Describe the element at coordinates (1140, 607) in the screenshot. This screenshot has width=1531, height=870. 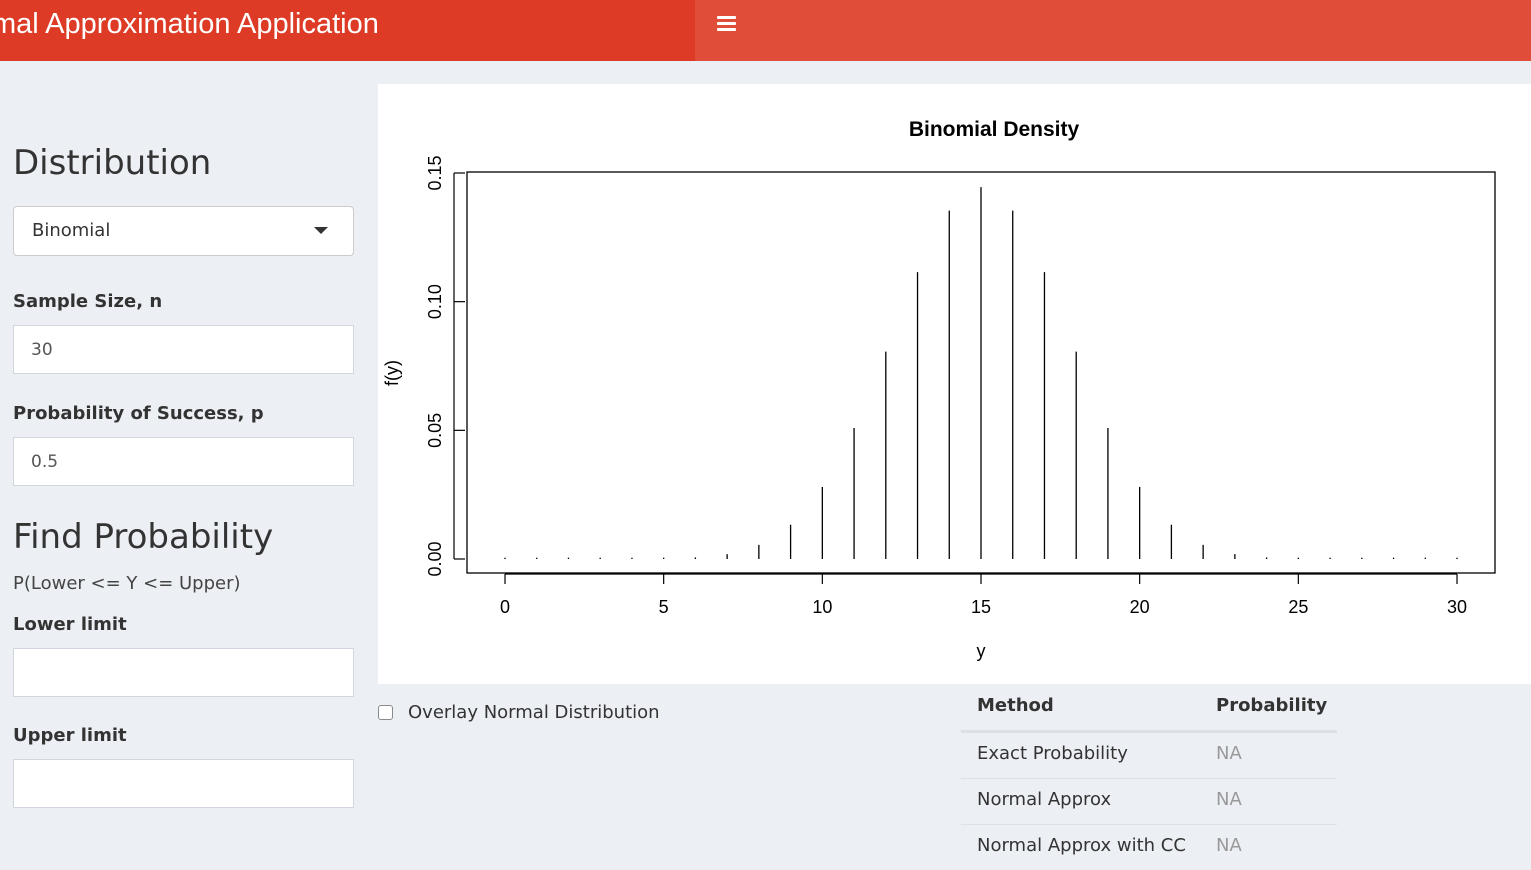
I see `x-tick-label: 20` at that location.